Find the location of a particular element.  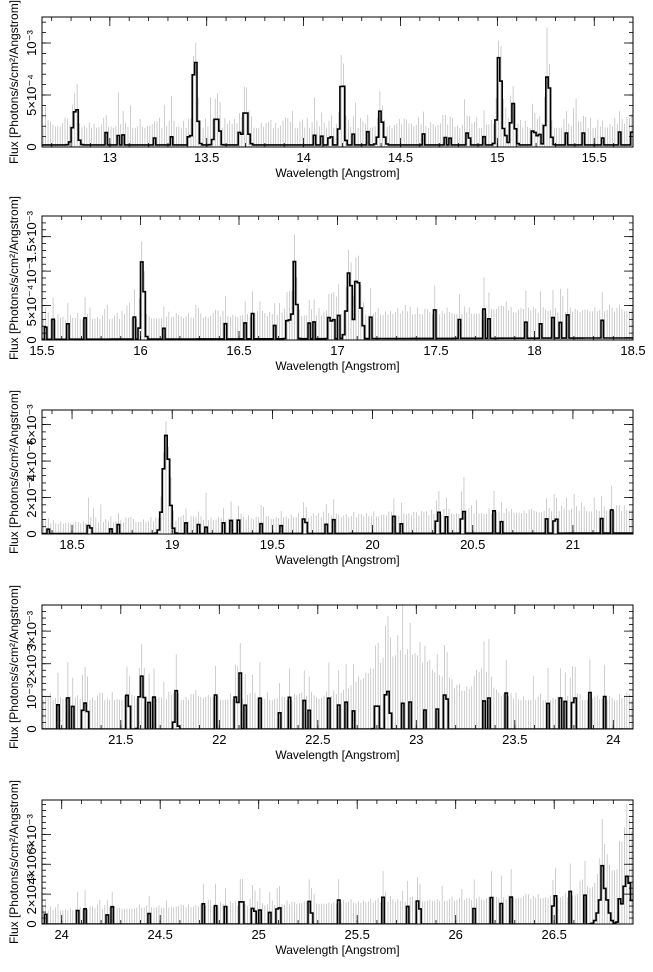

x-tick-label: 20.5 is located at coordinates (472, 544).